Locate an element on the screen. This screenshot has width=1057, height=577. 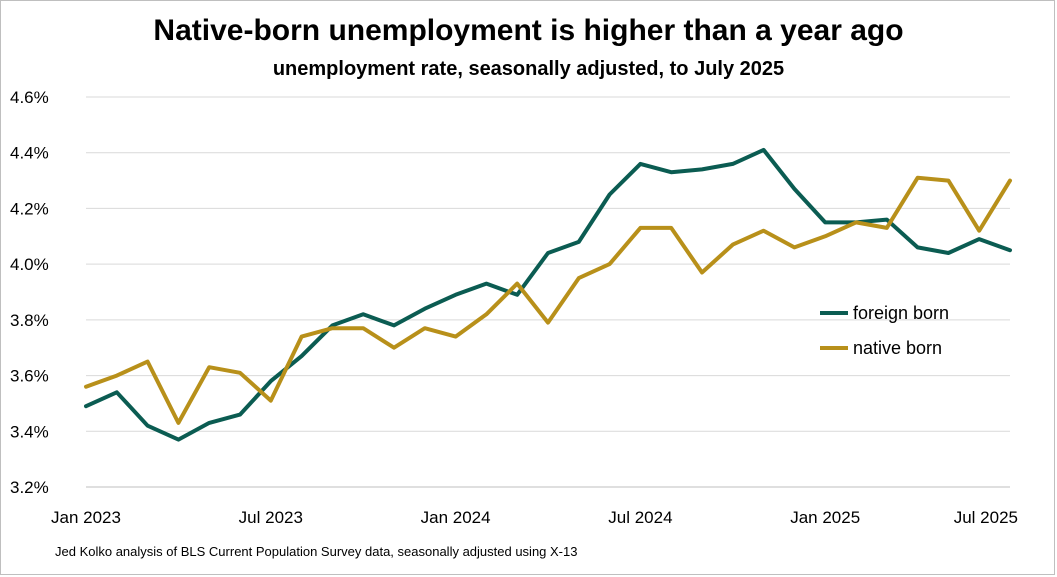
y-axis-ticks: 3.2% 3.4% 3.6% 3.8% 4.0% 4.2% 4.4% 4.6% is located at coordinates (29, 292).